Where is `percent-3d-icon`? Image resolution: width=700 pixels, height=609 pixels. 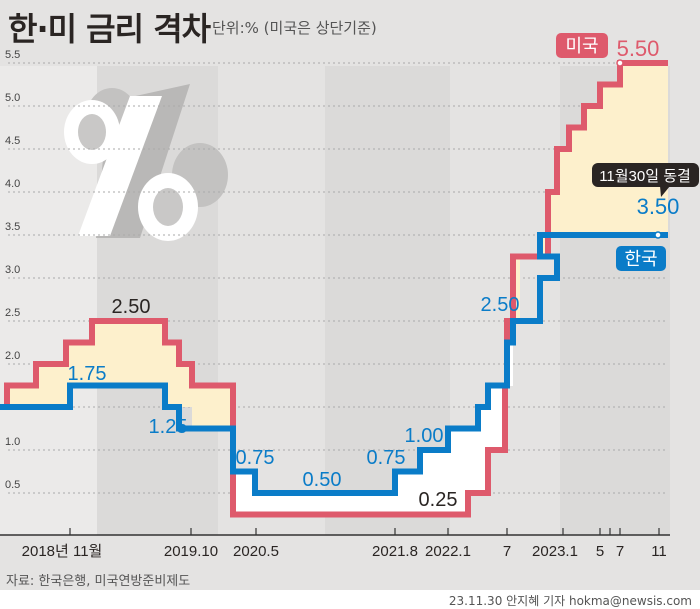 percent-3d-icon is located at coordinates (146, 162).